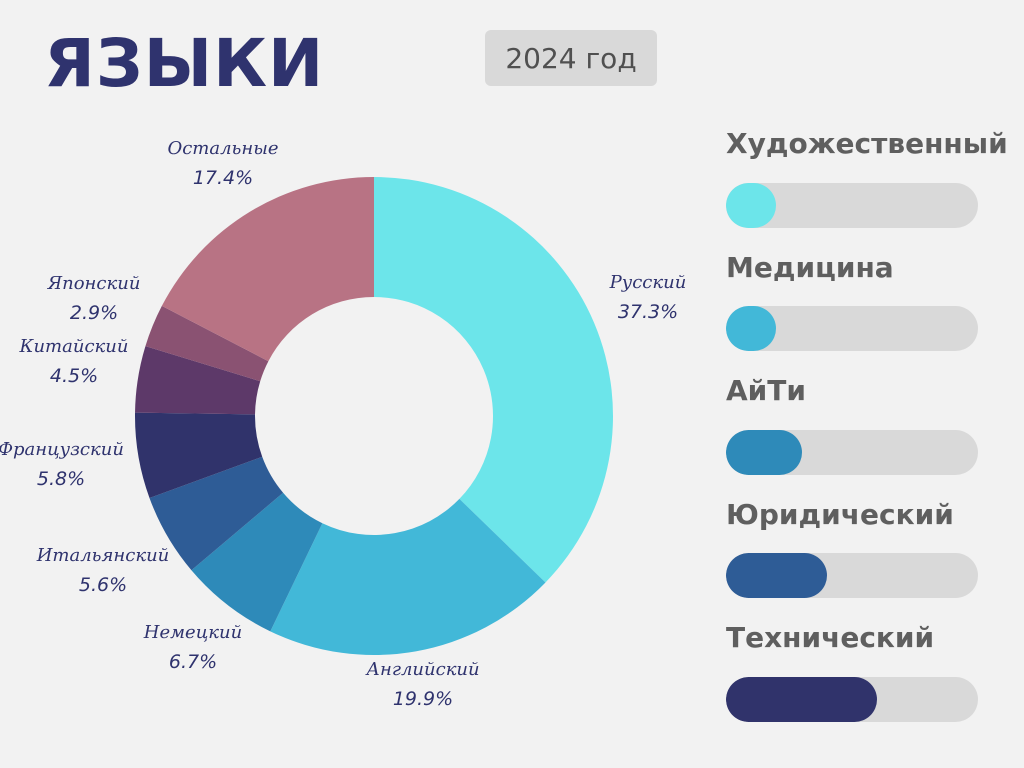 The height and width of the screenshot is (768, 1024). I want to click on slice-label: Русский, so click(648, 282).